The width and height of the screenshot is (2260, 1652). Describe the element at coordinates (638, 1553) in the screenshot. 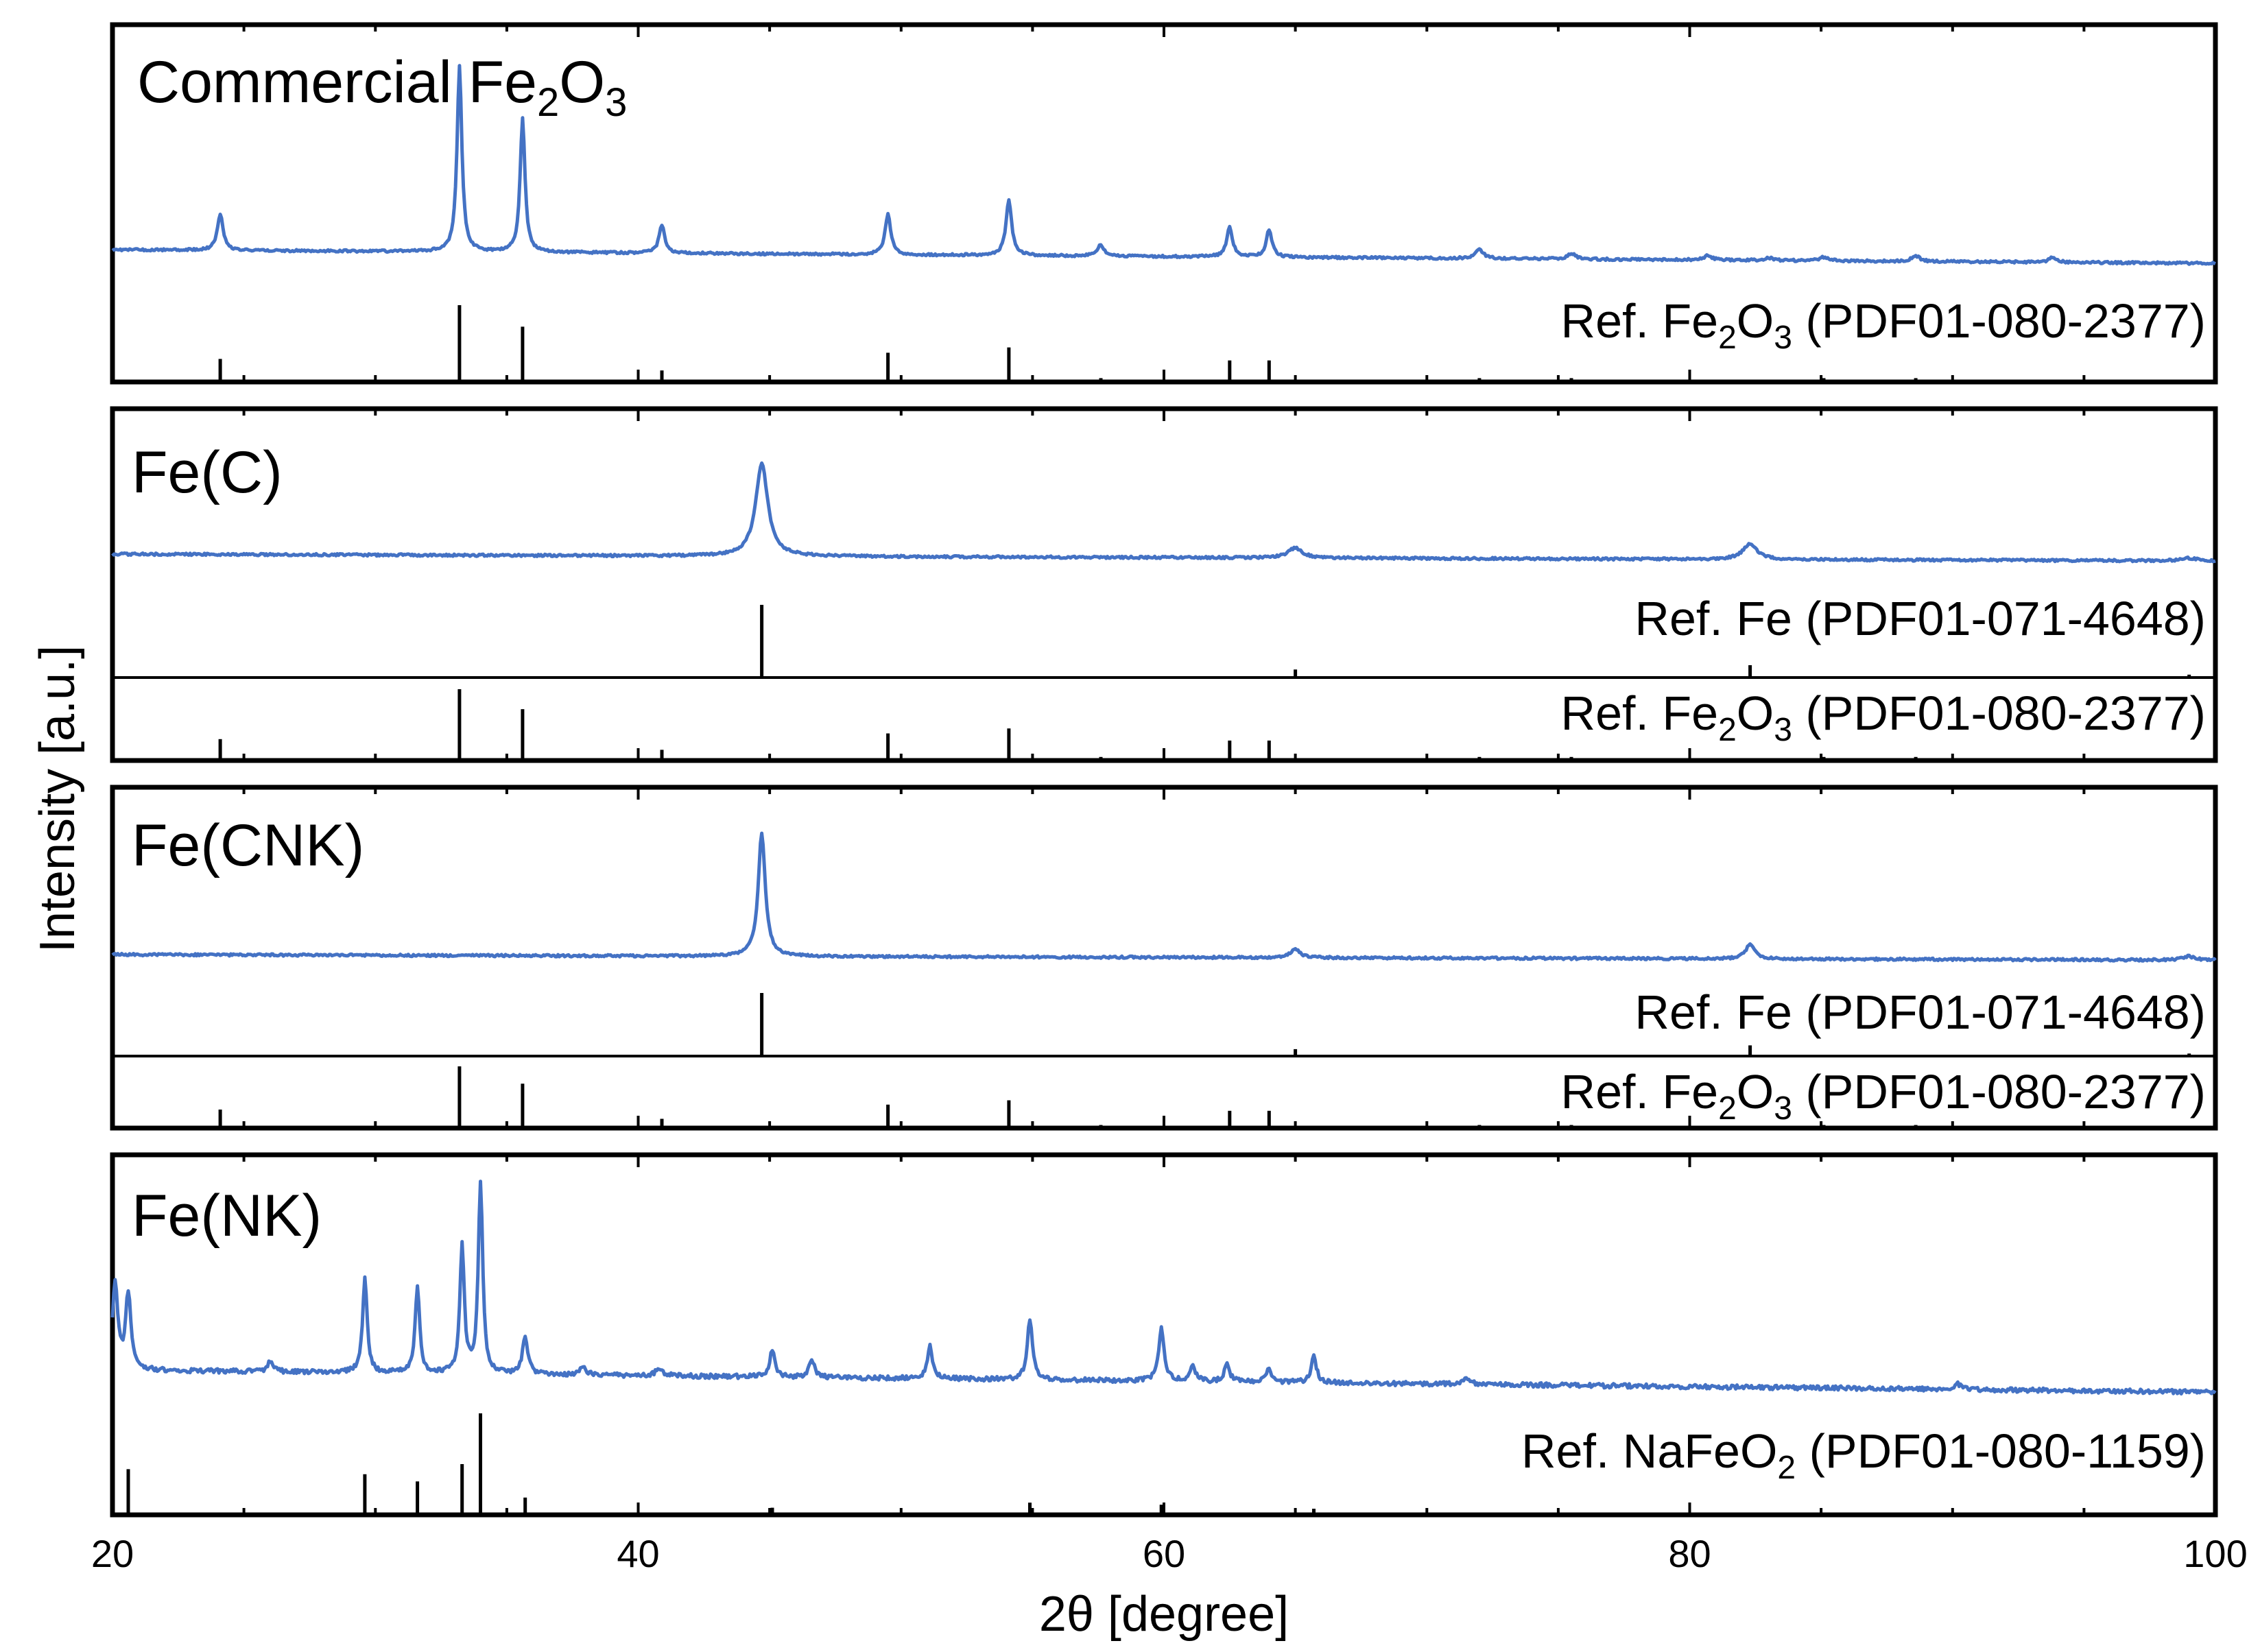

I see `x-tick-label: 40` at that location.